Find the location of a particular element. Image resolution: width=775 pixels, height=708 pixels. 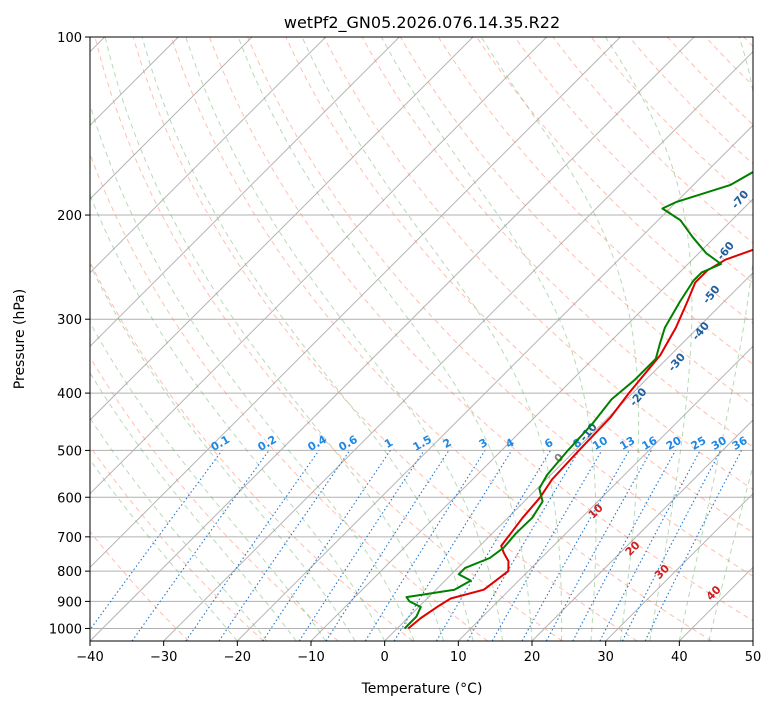

dry-adiabat-label: 0 is located at coordinates (559, 457).